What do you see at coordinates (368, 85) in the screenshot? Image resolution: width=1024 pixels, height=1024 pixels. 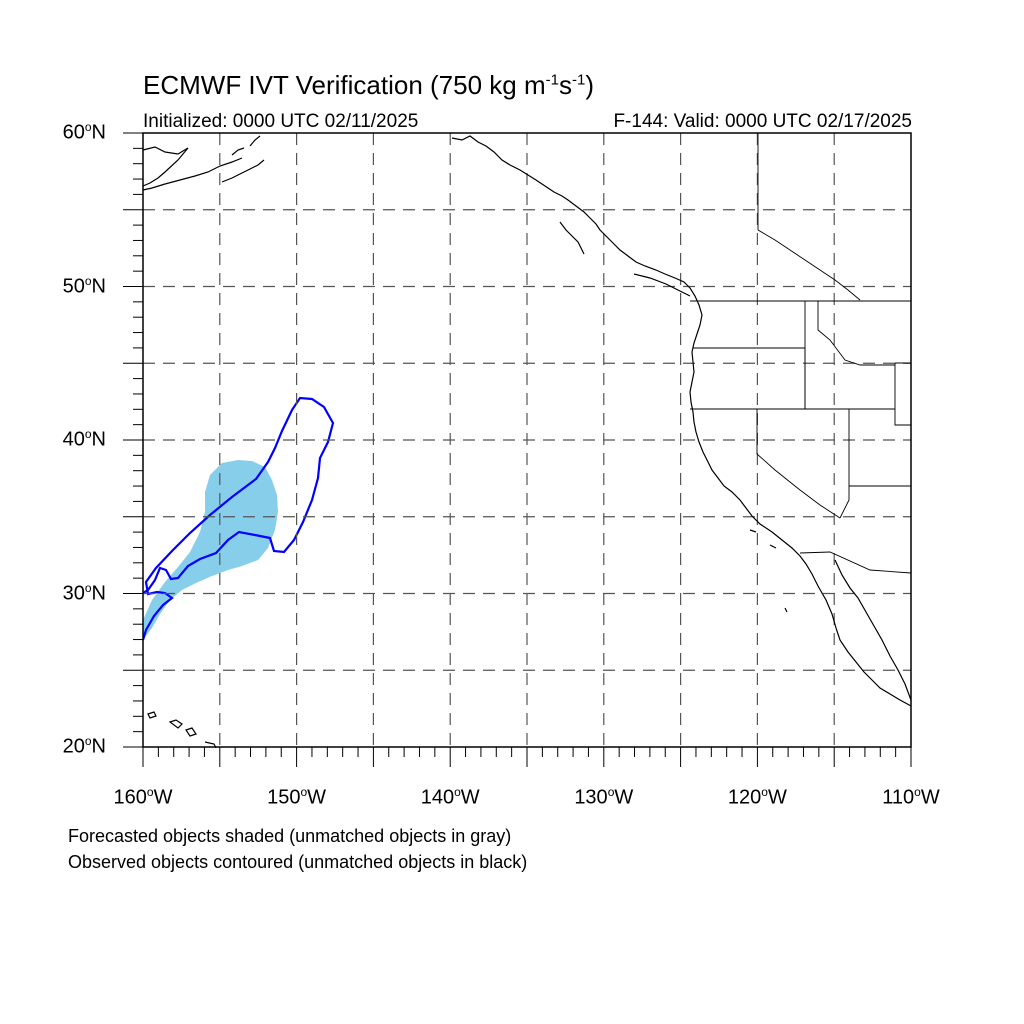 I see `map-title: ECMWF IVT Verification (750 kg m-1s-1)` at bounding box center [368, 85].